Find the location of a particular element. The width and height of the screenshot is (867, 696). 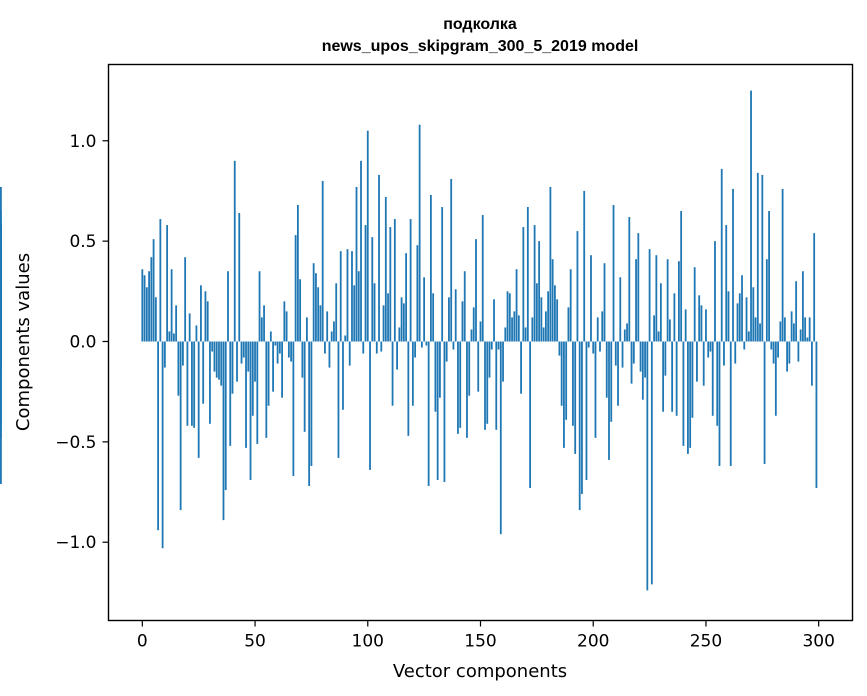

y-tick-label: 0.0 is located at coordinates (82, 342).